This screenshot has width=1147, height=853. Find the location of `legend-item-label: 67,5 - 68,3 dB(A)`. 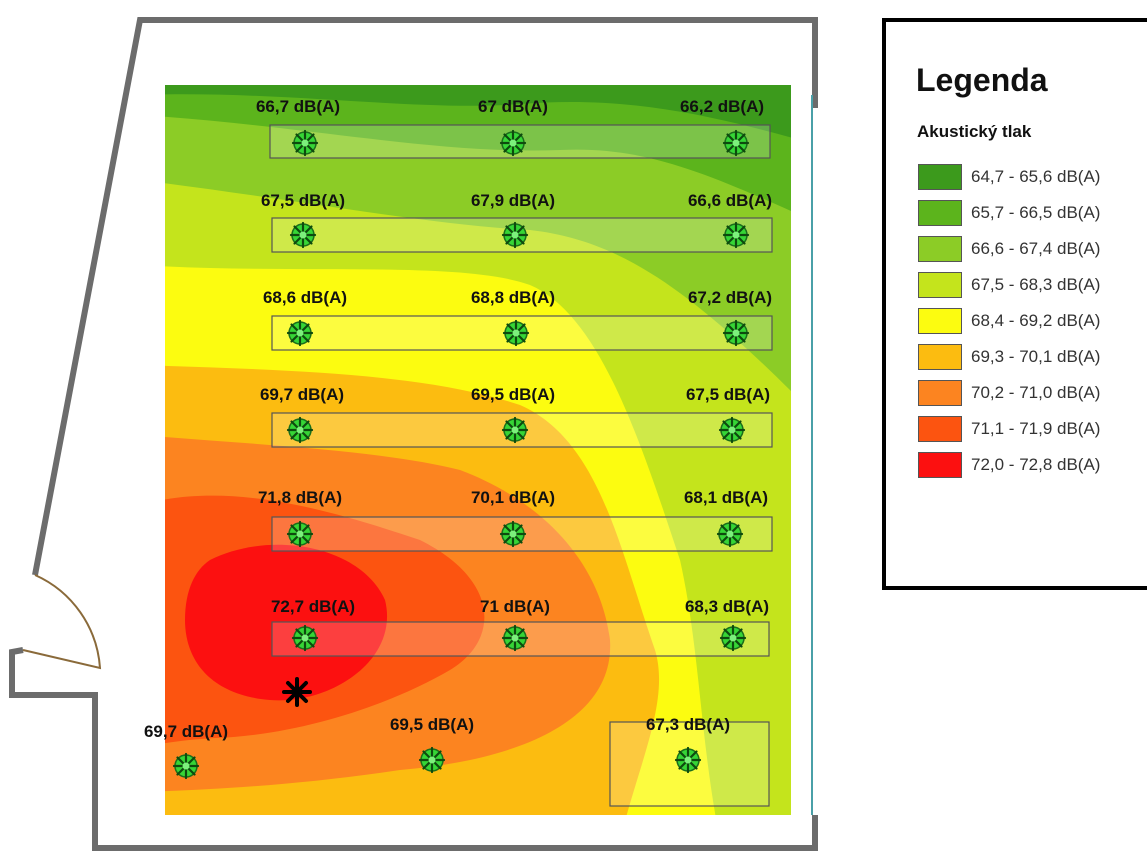

legend-item-label: 67,5 - 68,3 dB(A) is located at coordinates (1036, 284).